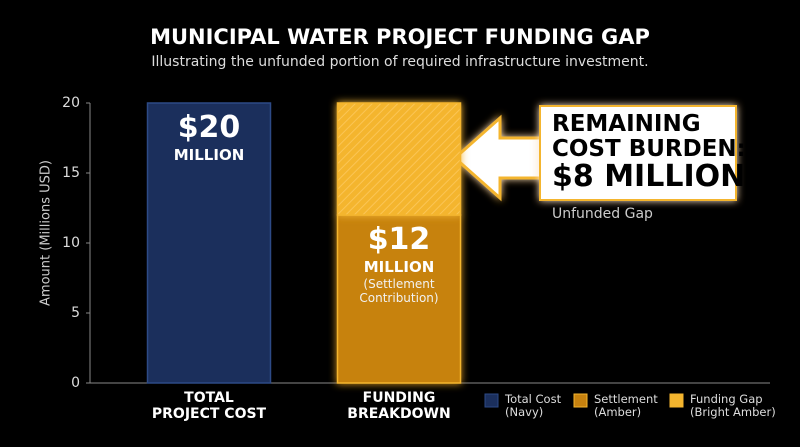 The image size is (800, 447). I want to click on y-tick-label: 15, so click(71, 173).